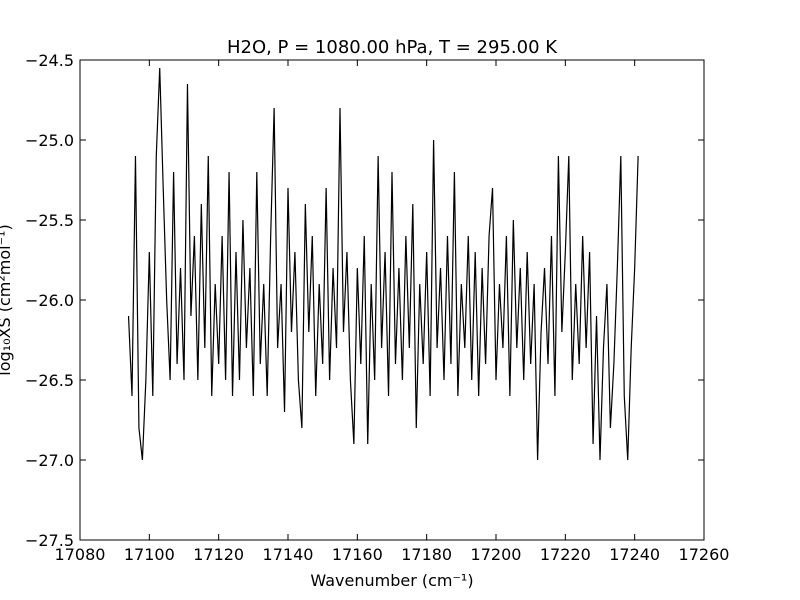 The height and width of the screenshot is (600, 800). I want to click on y-tick-label: −26.0, so click(49, 300).